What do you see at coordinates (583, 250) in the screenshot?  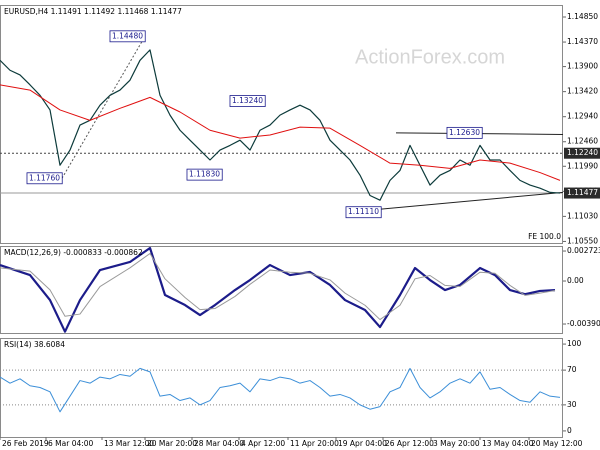 I see `y-tick-label: 0.002723` at bounding box center [583, 250].